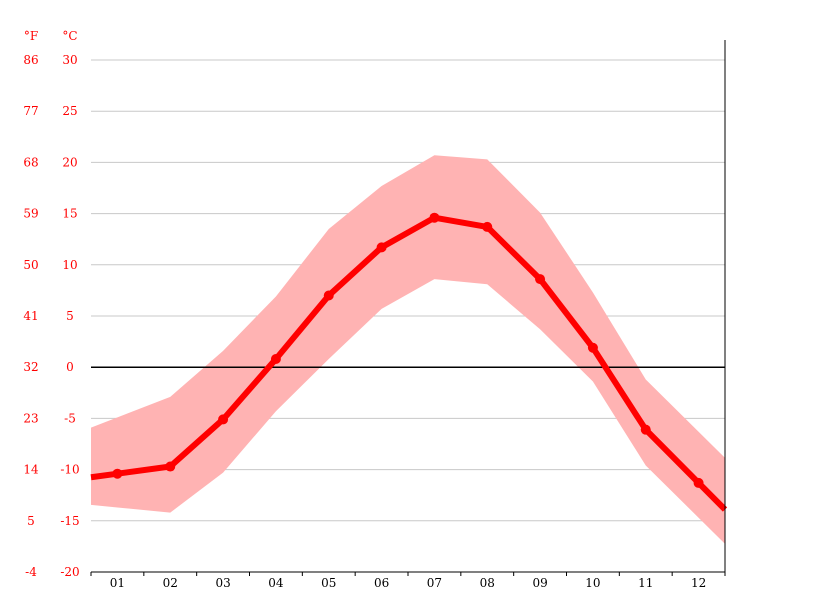 The height and width of the screenshot is (611, 815). What do you see at coordinates (592, 583) in the screenshot?
I see `x-tick-label: 10` at bounding box center [592, 583].